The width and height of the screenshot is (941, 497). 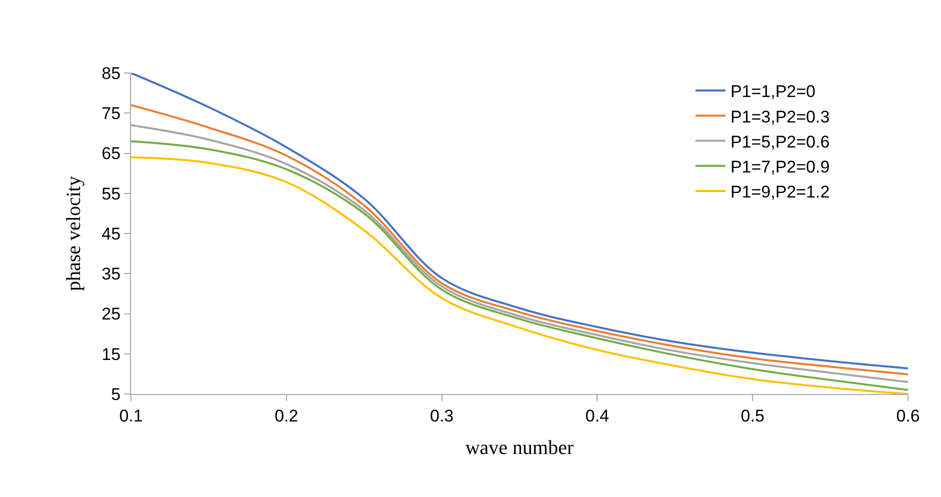 What do you see at coordinates (286, 416) in the screenshot?
I see `x-tick-label: 0.2` at bounding box center [286, 416].